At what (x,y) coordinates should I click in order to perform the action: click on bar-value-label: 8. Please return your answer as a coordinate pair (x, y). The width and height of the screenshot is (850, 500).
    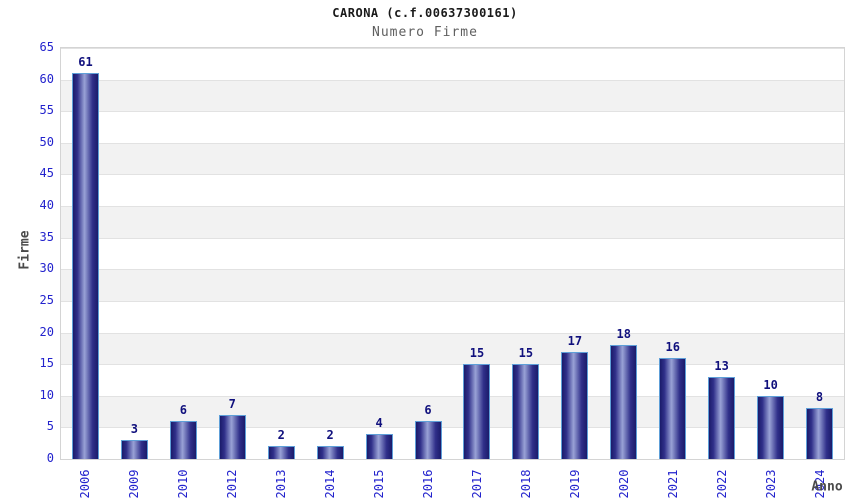
    Looking at the image, I should click on (819, 397).